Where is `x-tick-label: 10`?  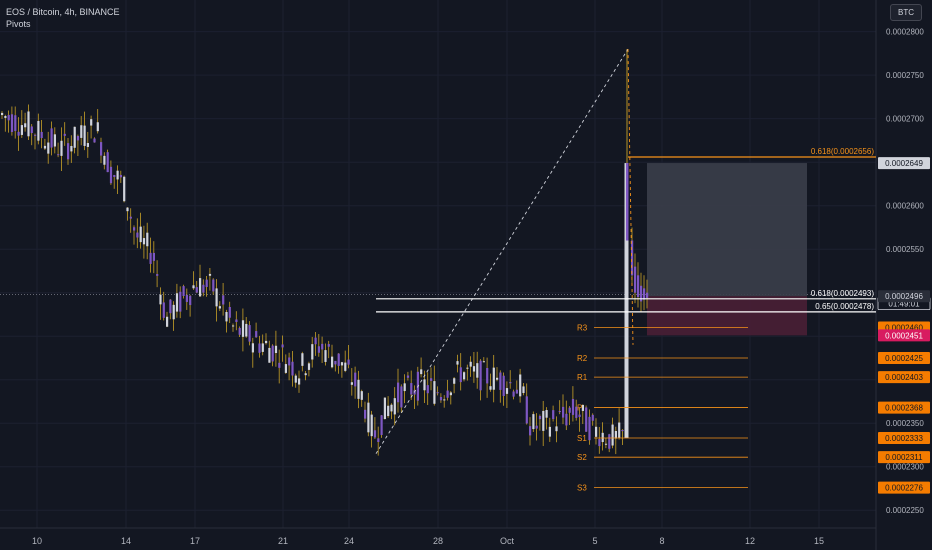
x-tick-label: 10 is located at coordinates (37, 541).